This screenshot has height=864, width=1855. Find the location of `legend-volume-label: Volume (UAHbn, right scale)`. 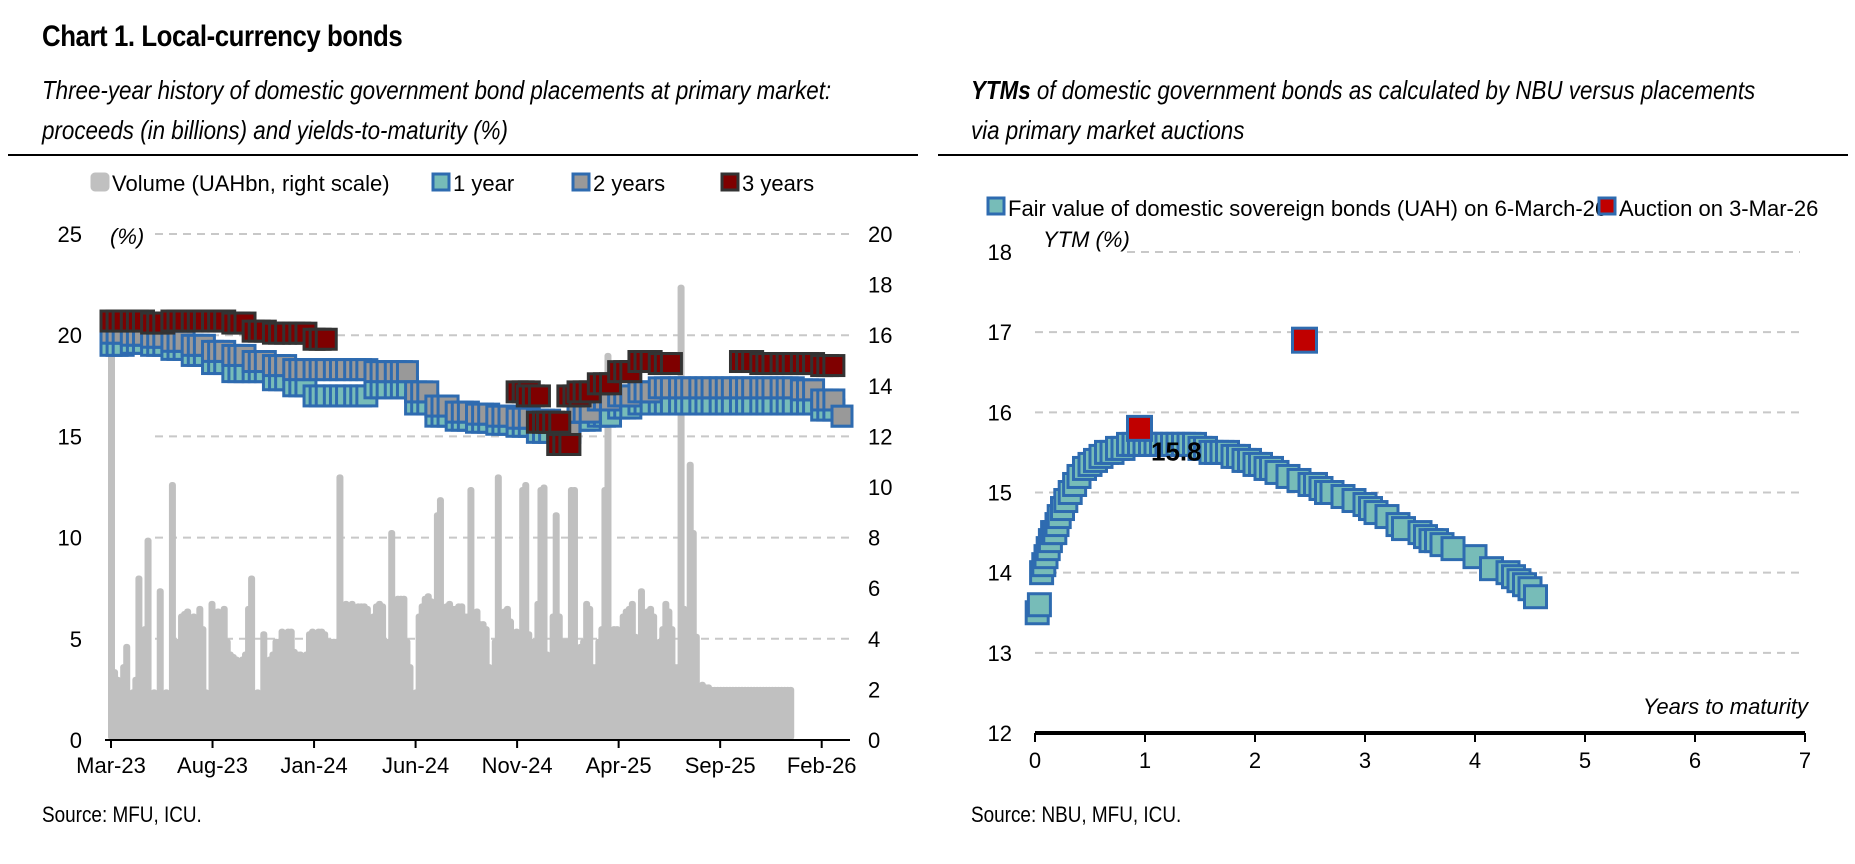

legend-volume-label: Volume (UAHbn, right scale) is located at coordinates (251, 183).